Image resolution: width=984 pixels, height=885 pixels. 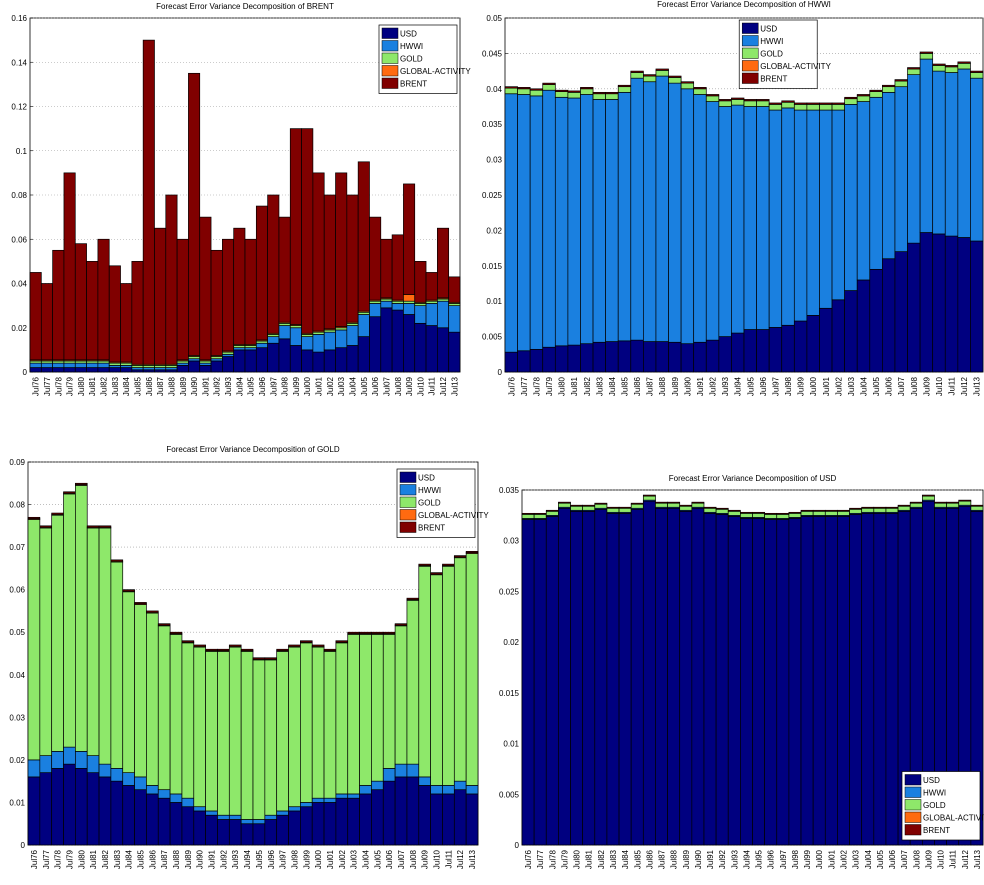 What do you see at coordinates (58, 386) in the screenshot?
I see `x-tick-label: Jul78` at bounding box center [58, 386].